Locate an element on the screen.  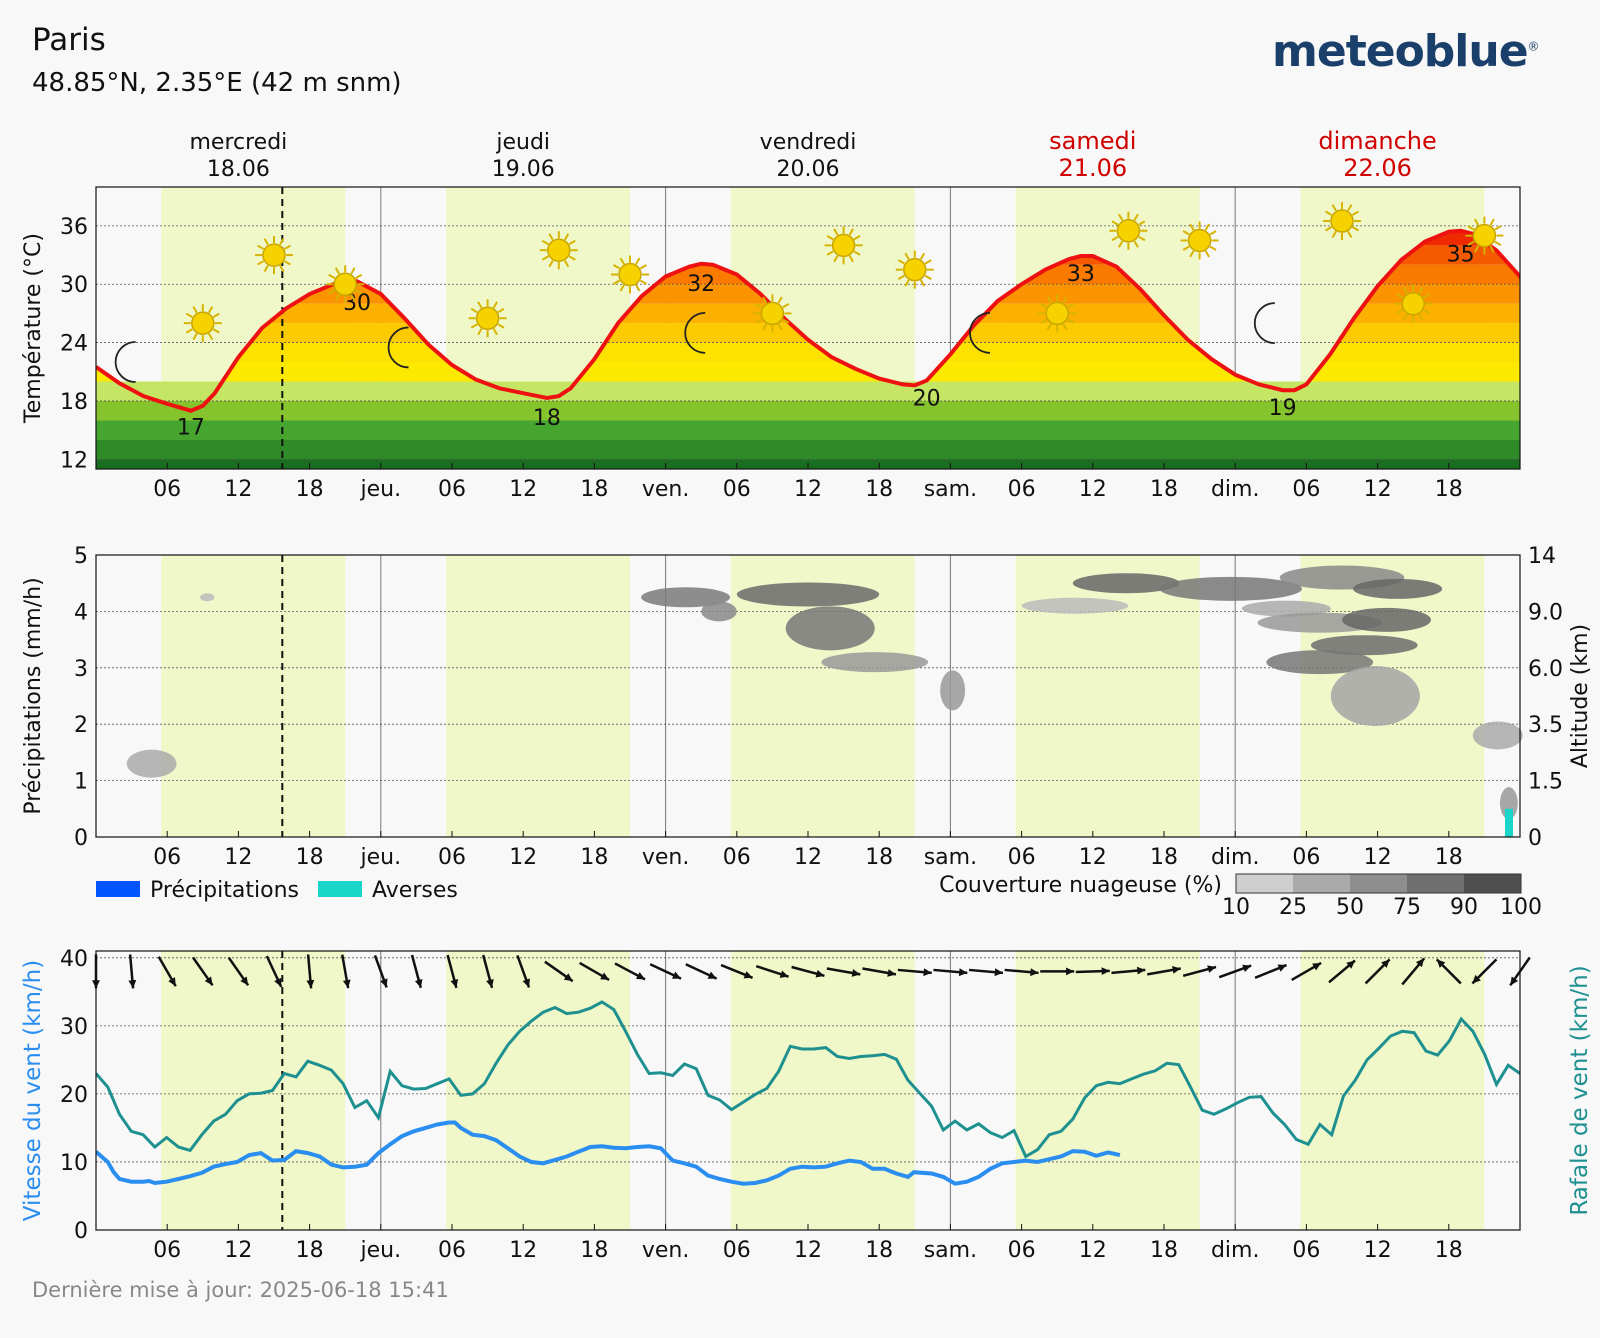
temperature-line is located at coordinates (808, 320).